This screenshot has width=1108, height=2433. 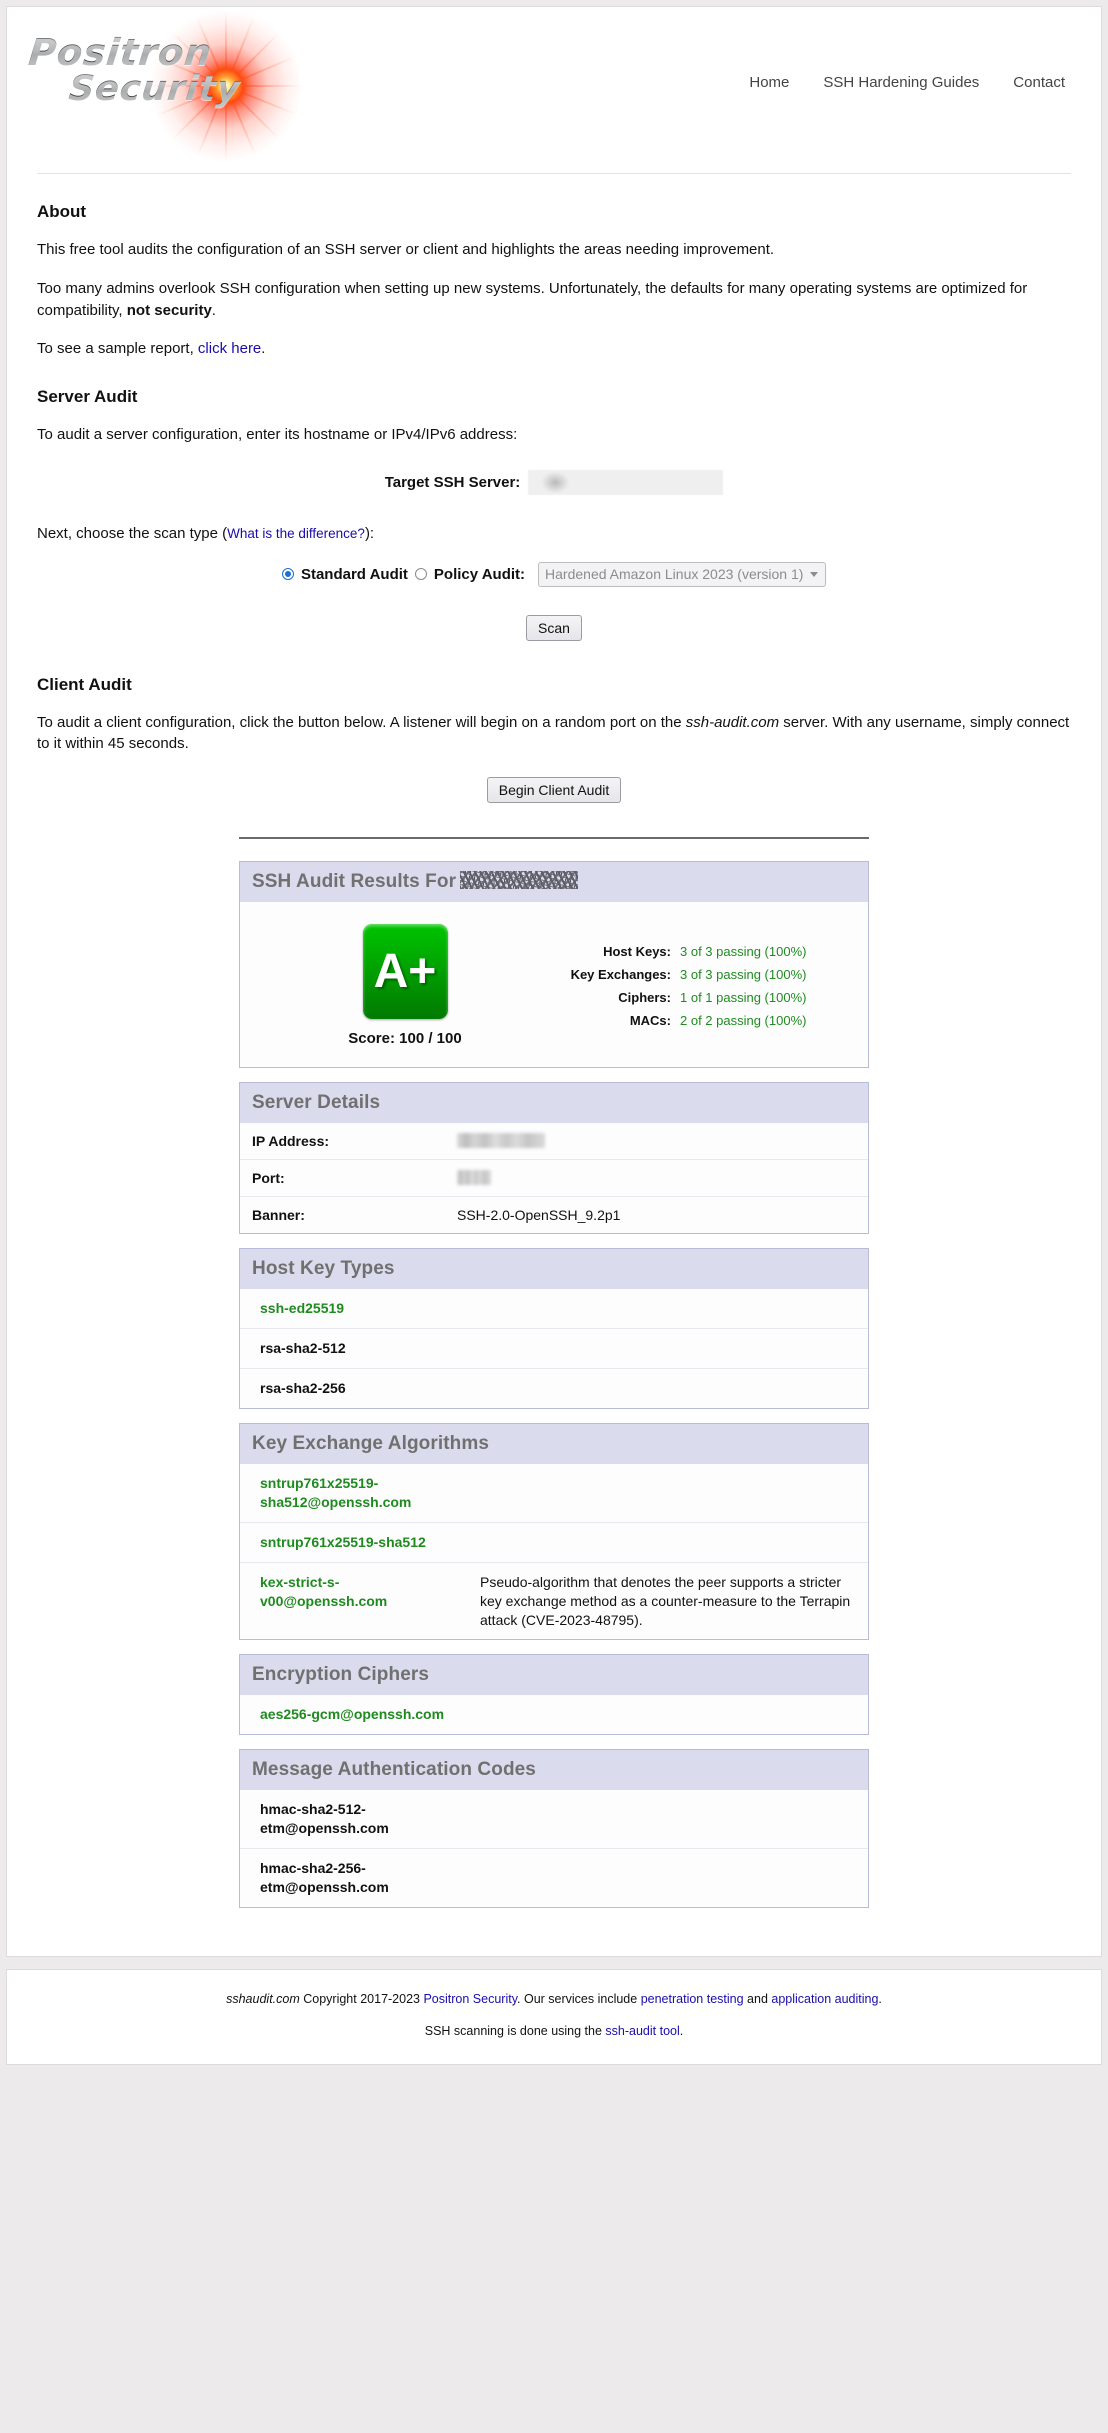 I want to click on footer-period-2: ., so click(x=681, y=2030).